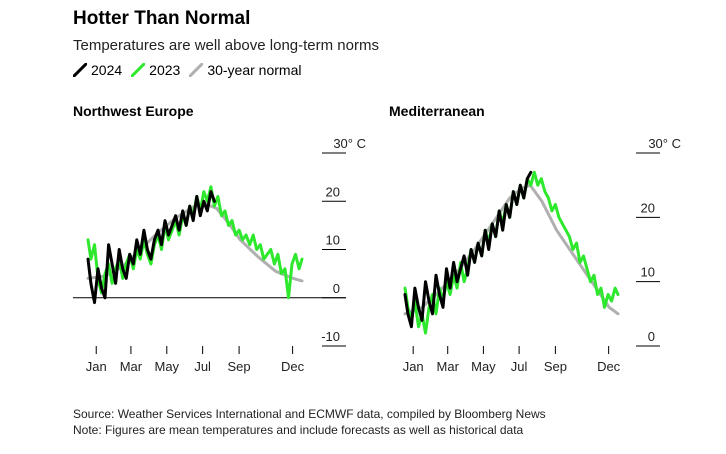 This screenshot has height=454, width=726. What do you see at coordinates (664, 143) in the screenshot?
I see `y-tick-label-med-30: 30° C` at bounding box center [664, 143].